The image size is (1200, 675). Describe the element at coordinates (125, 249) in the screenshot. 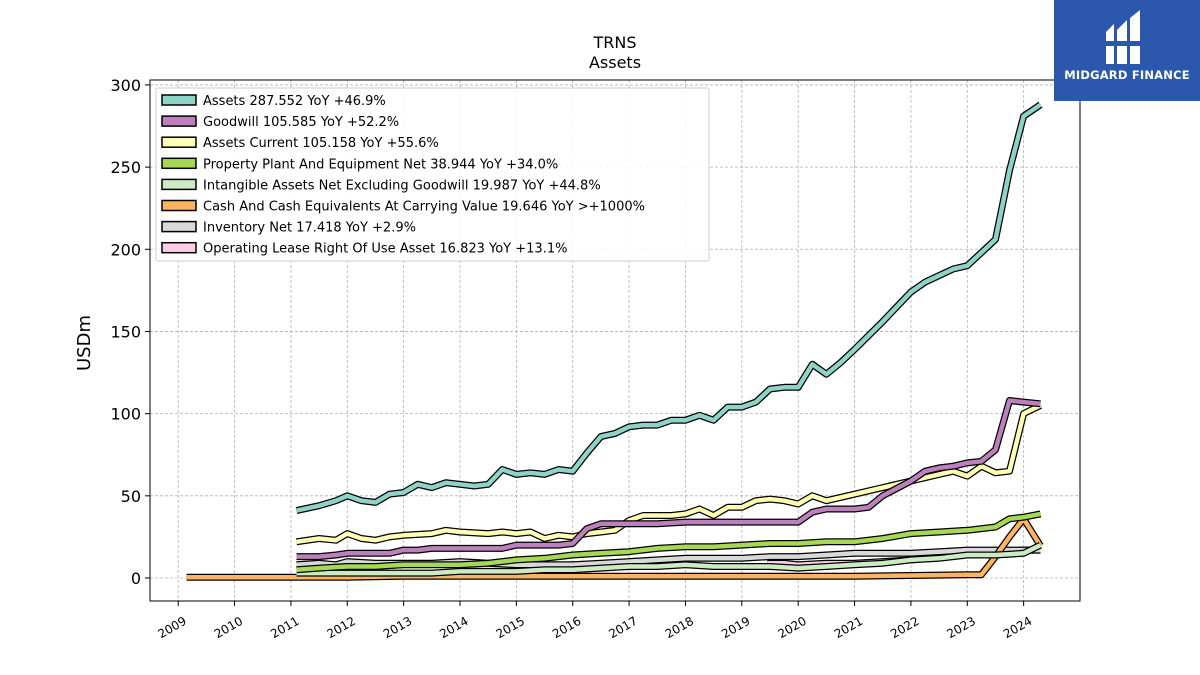

I see `y-tick-label: 200` at that location.